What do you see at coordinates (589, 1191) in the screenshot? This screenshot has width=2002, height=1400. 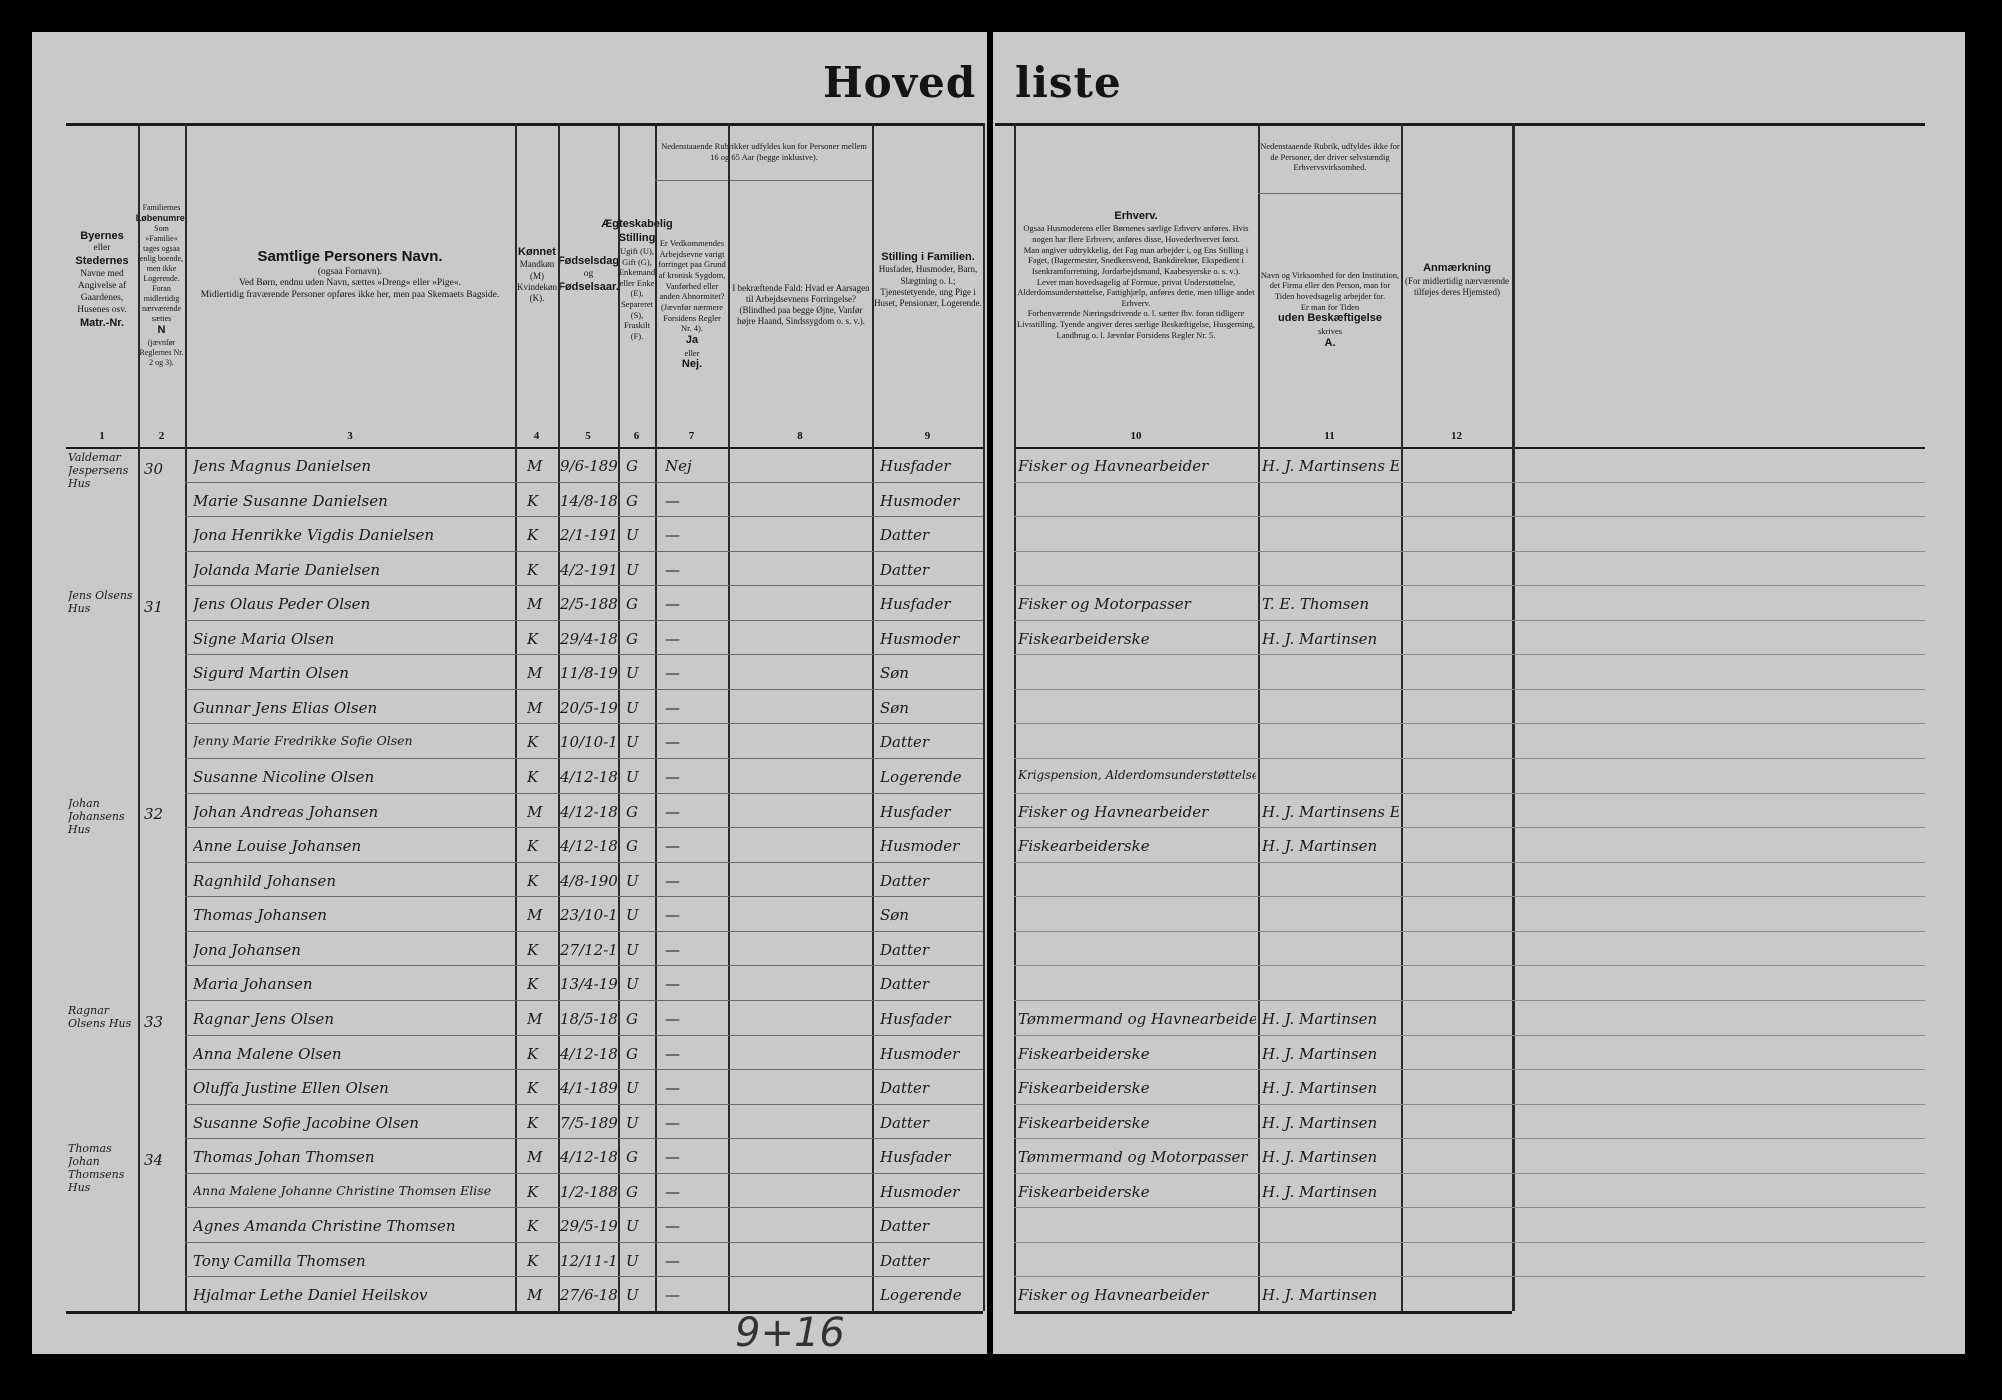 I see `birth-date: 1/2-1887` at bounding box center [589, 1191].